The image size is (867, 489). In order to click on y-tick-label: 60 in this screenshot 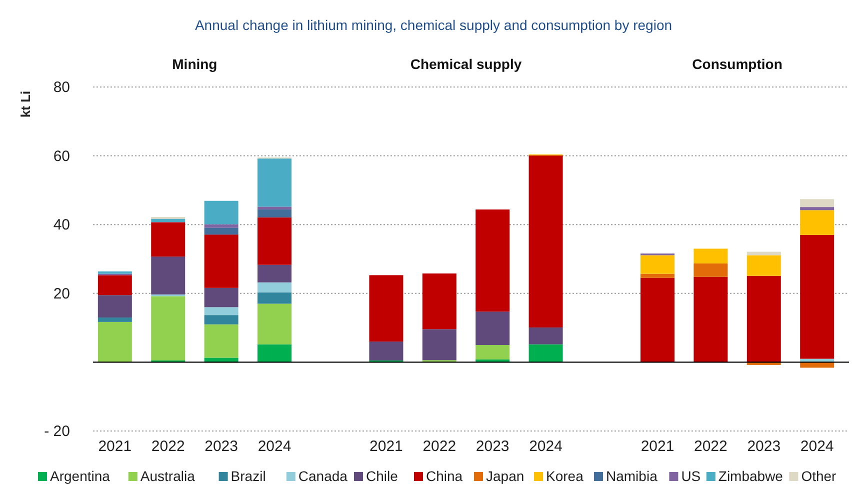, I will do `click(61, 156)`.